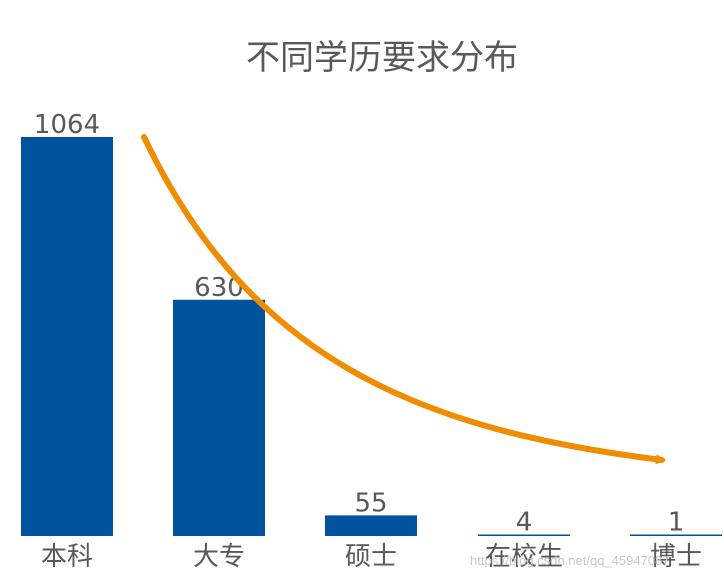 The height and width of the screenshot is (581, 724). Describe the element at coordinates (676, 557) in the screenshot. I see `category-label-5: 博士` at that location.